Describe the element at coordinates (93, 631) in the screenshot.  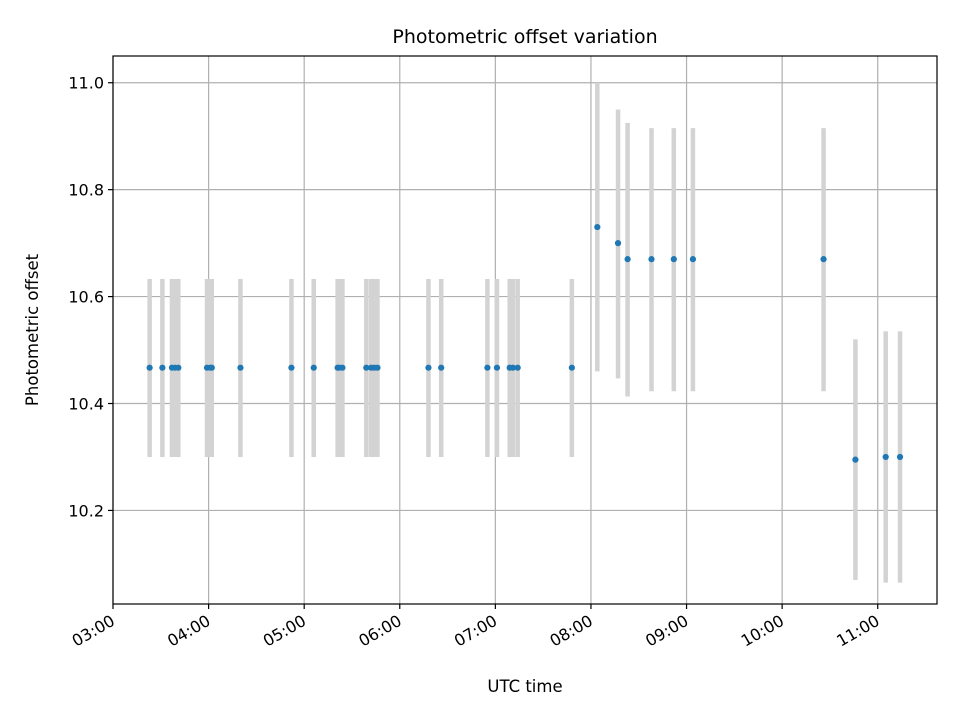
I see `x-tick-label: 03:00` at that location.